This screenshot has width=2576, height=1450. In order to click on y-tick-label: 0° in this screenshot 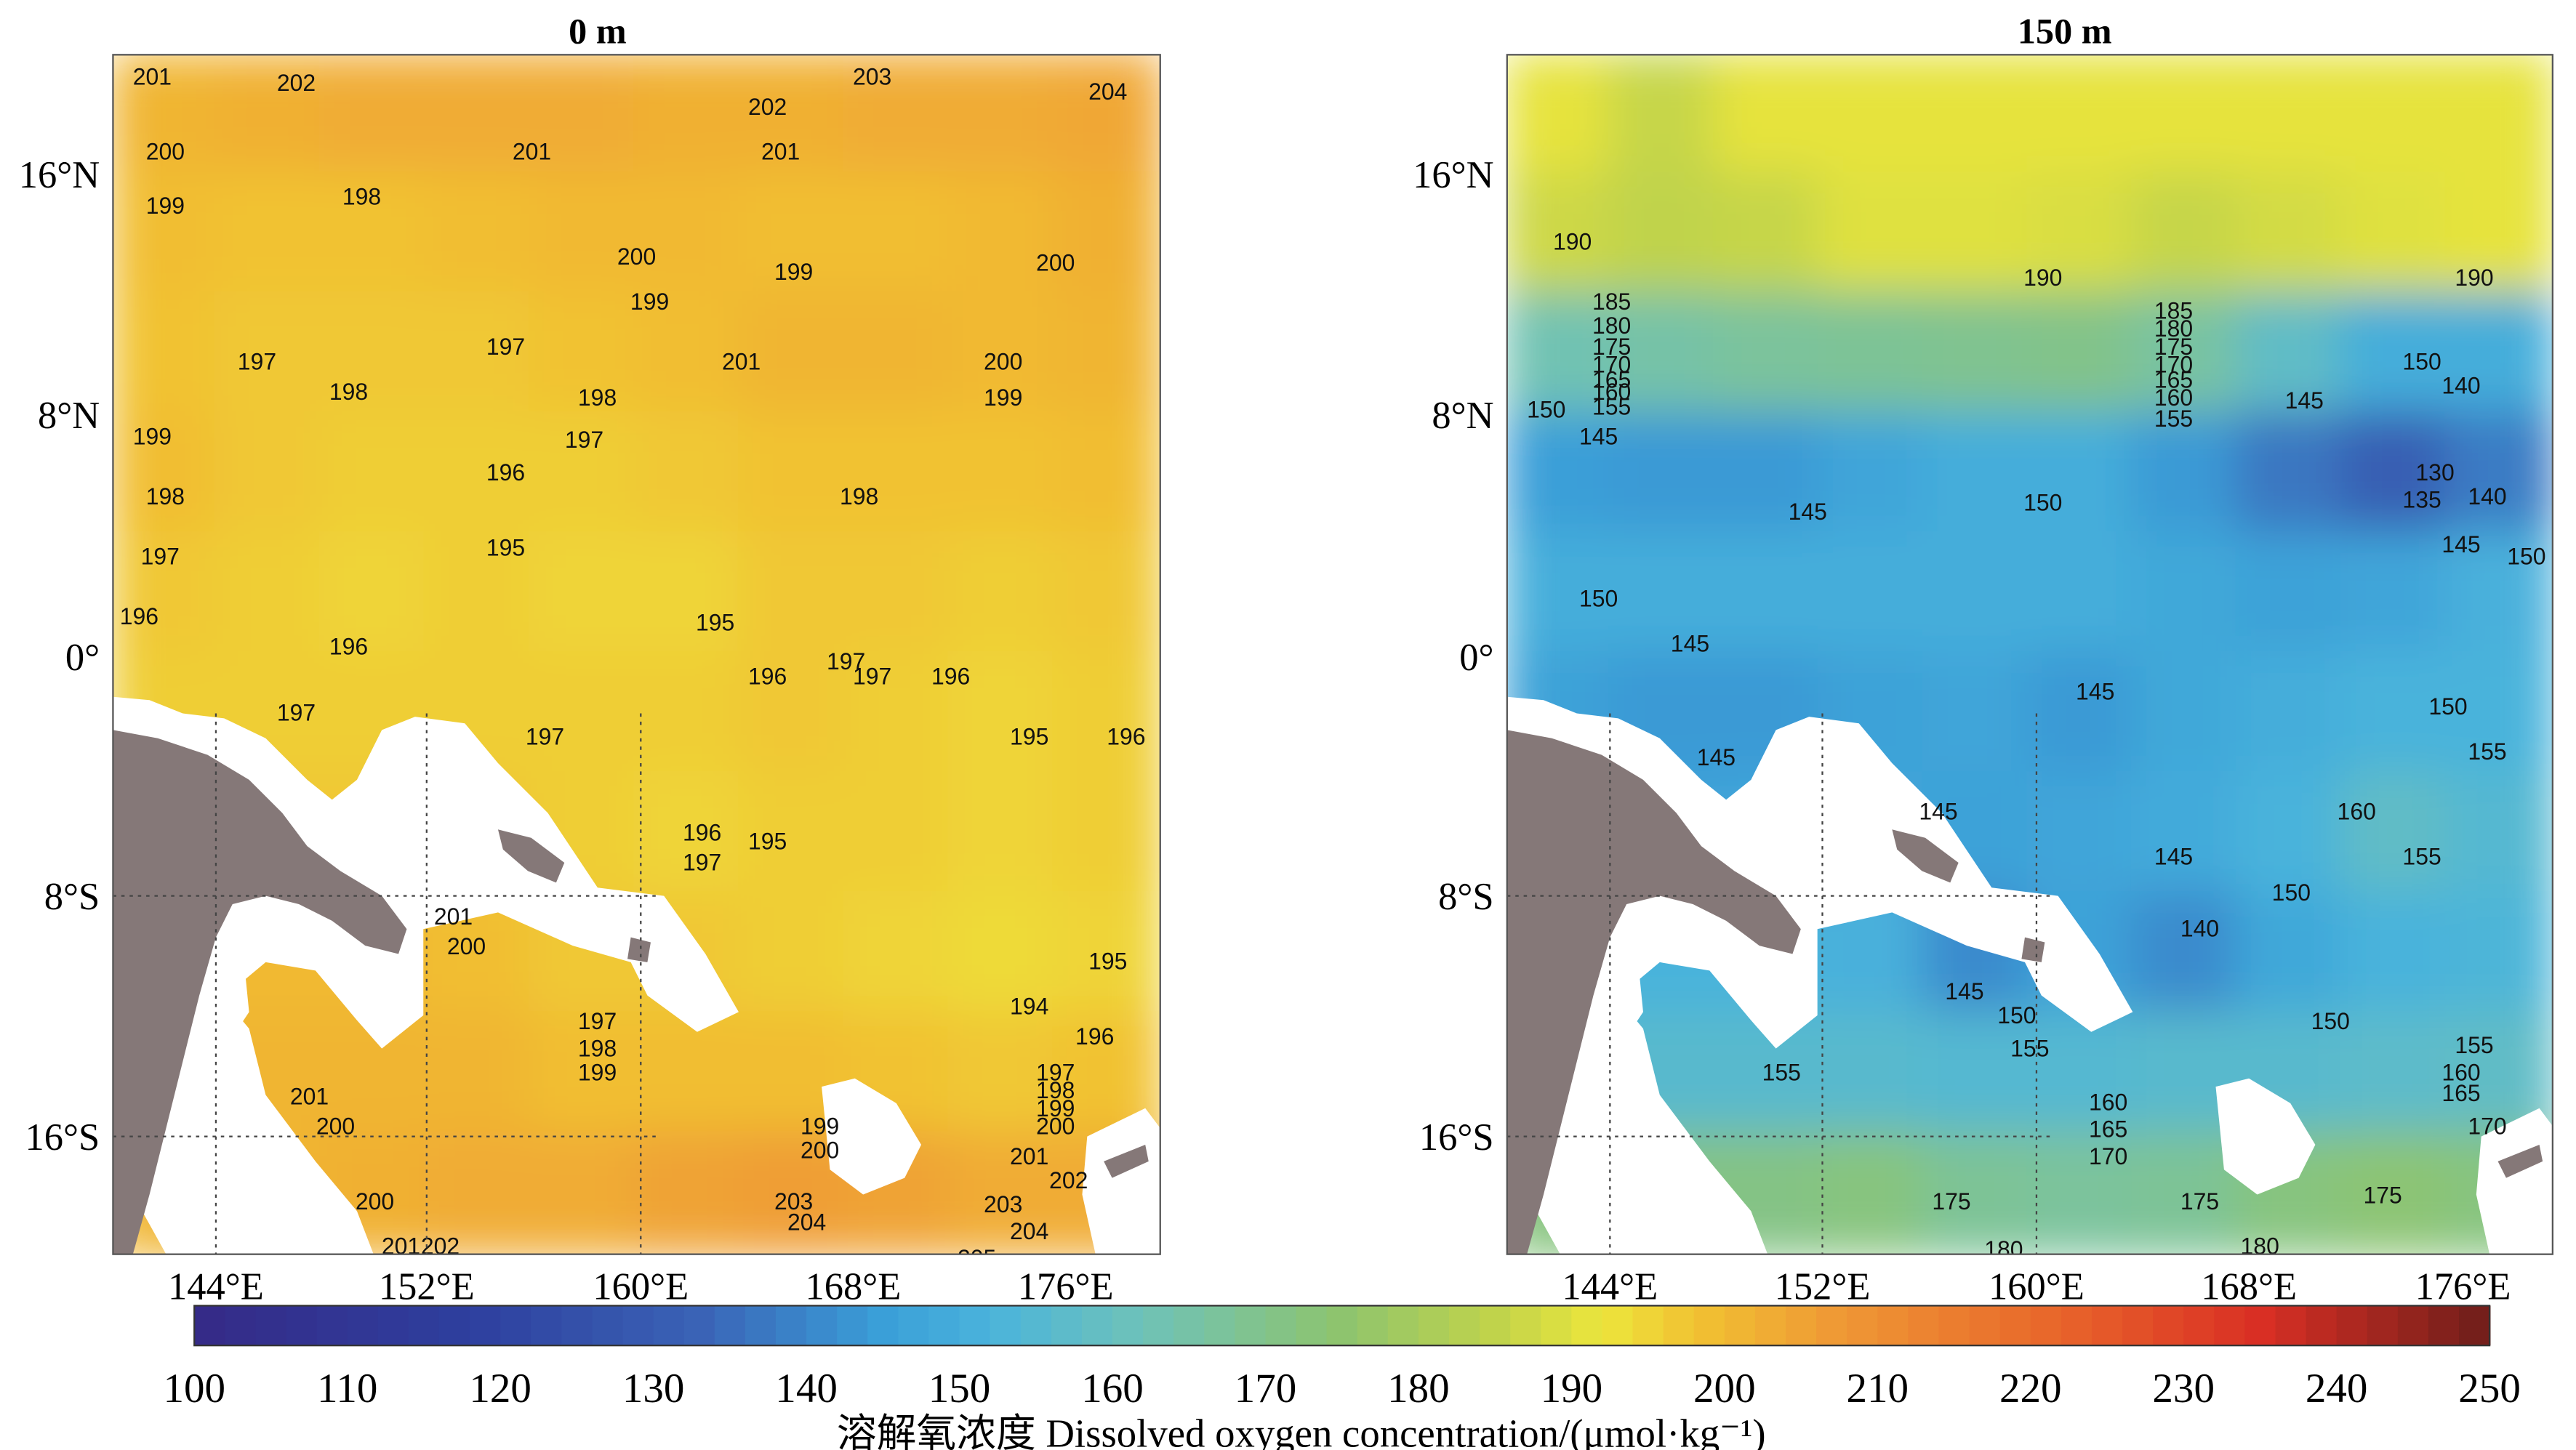, I will do `click(82, 658)`.